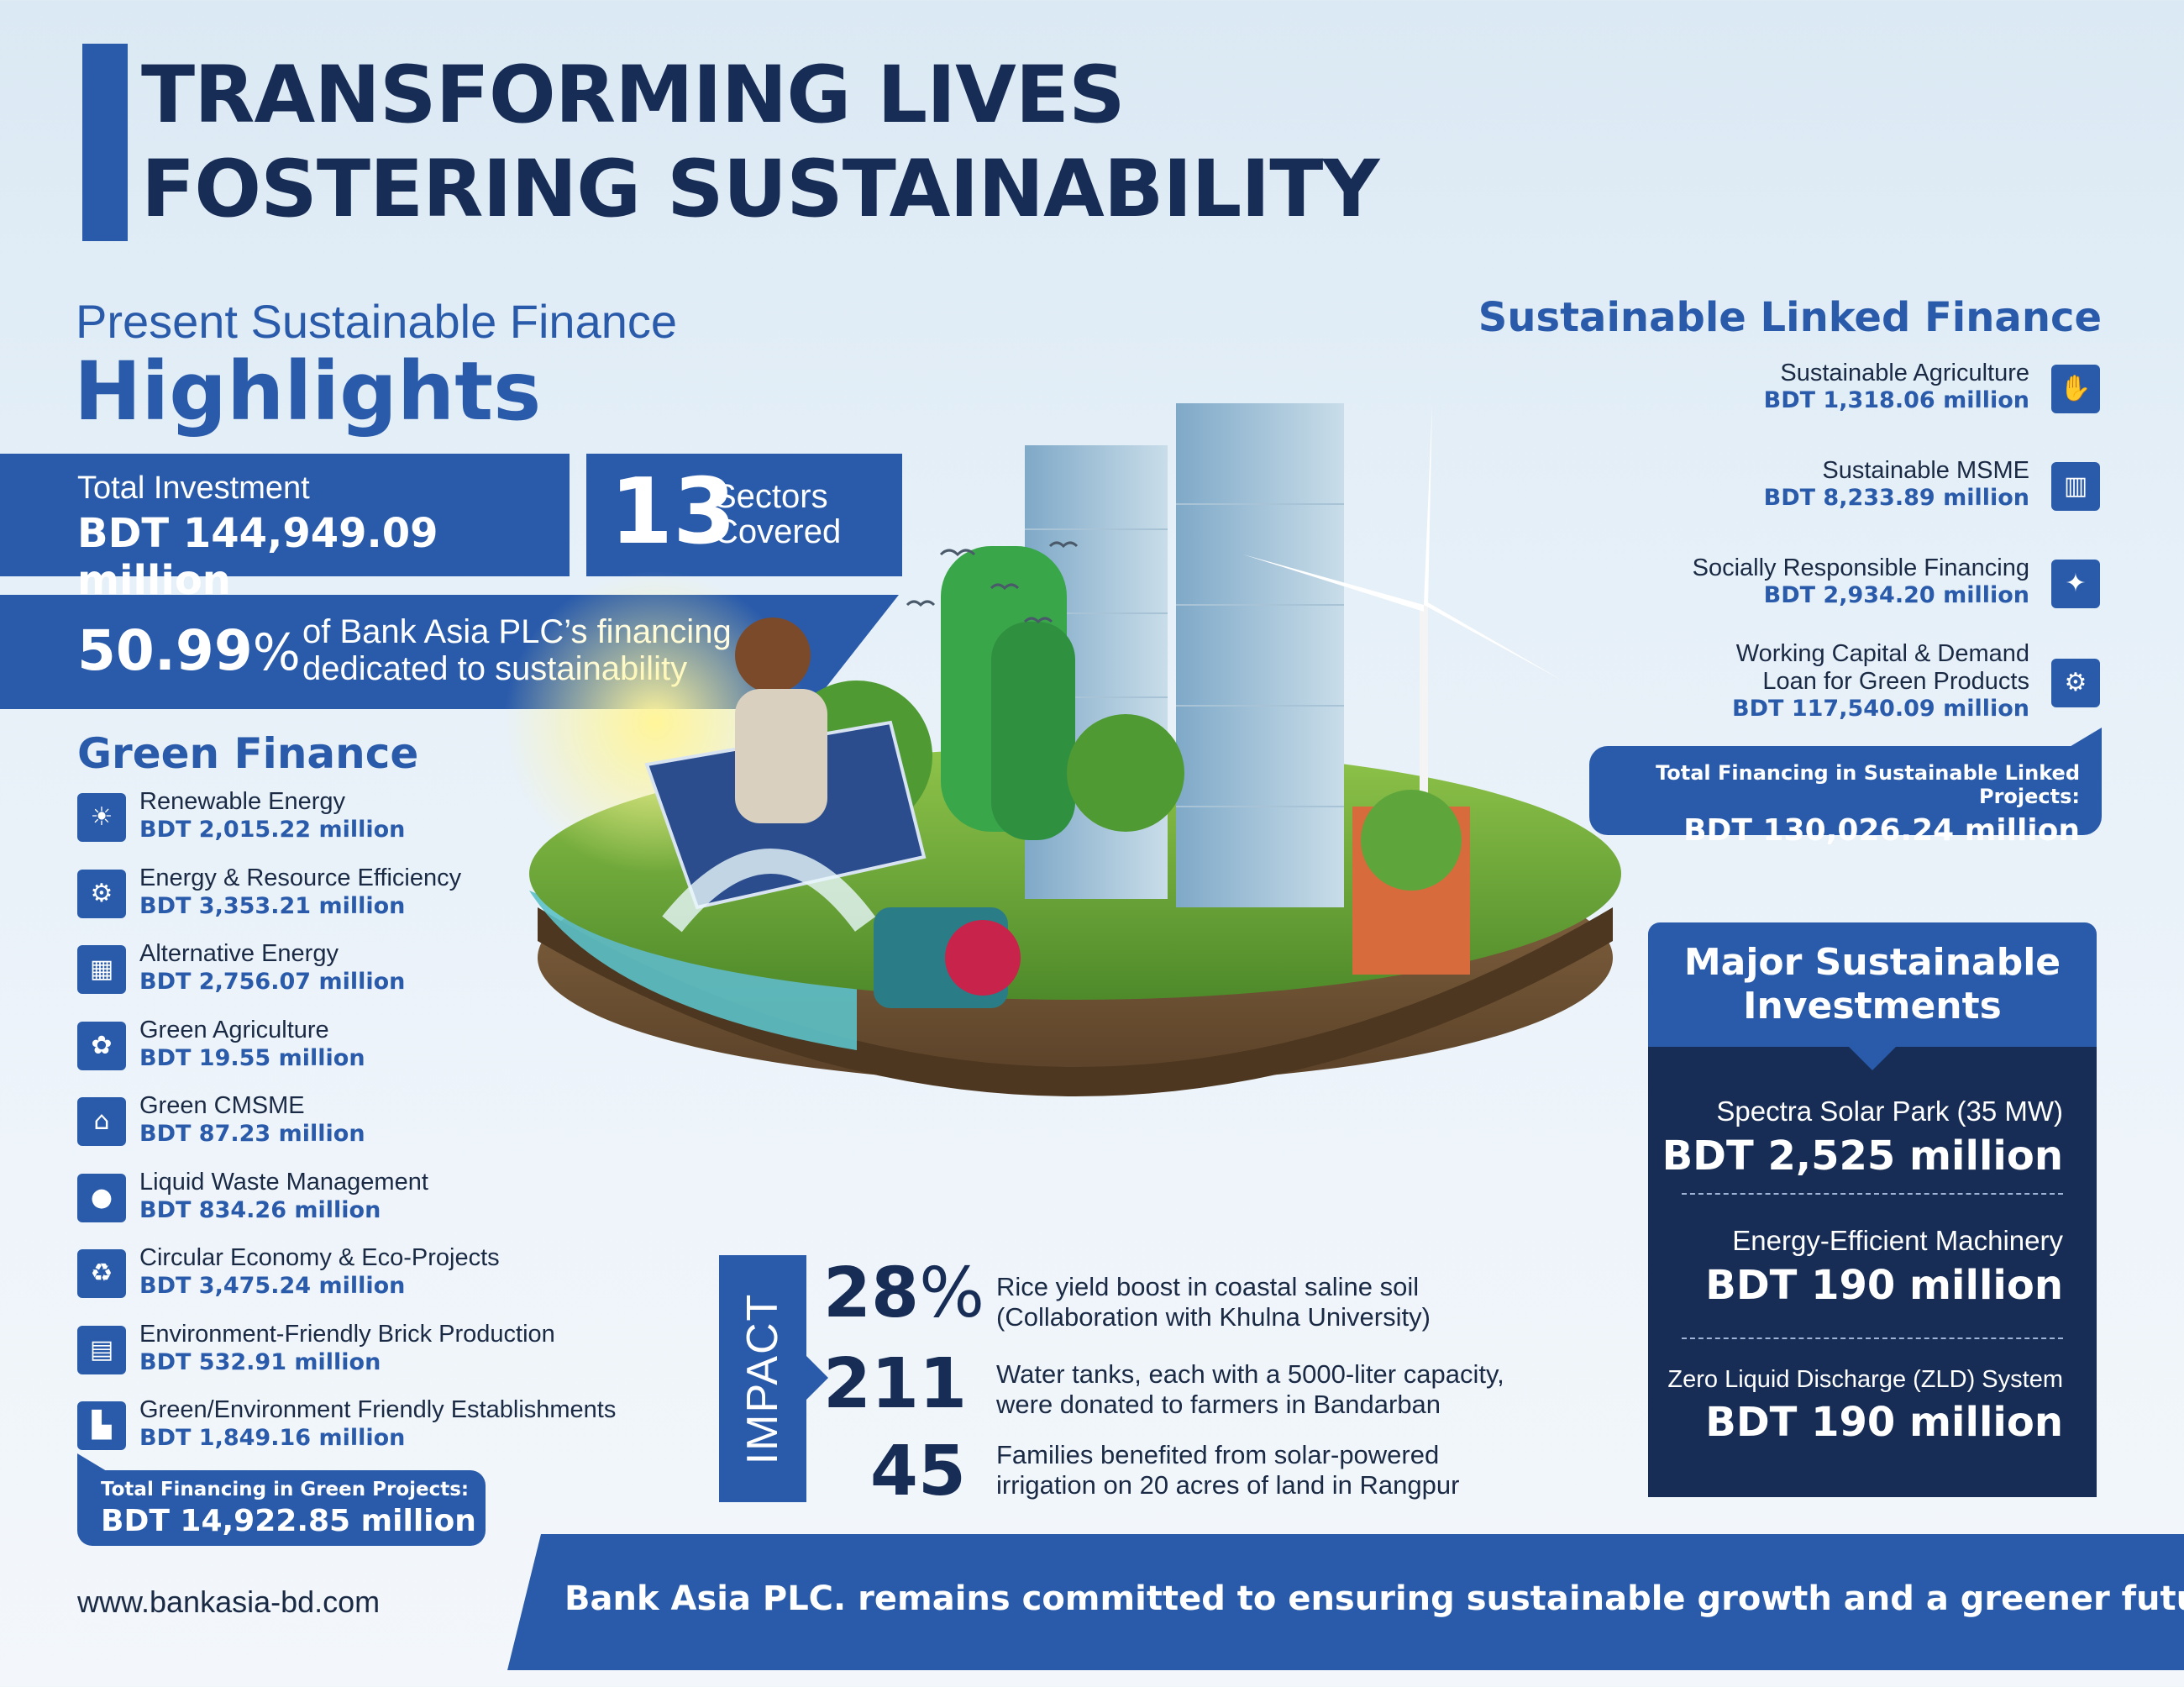 This screenshot has width=2184, height=1687. I want to click on total-investment-label: Total Investment, so click(193, 488).